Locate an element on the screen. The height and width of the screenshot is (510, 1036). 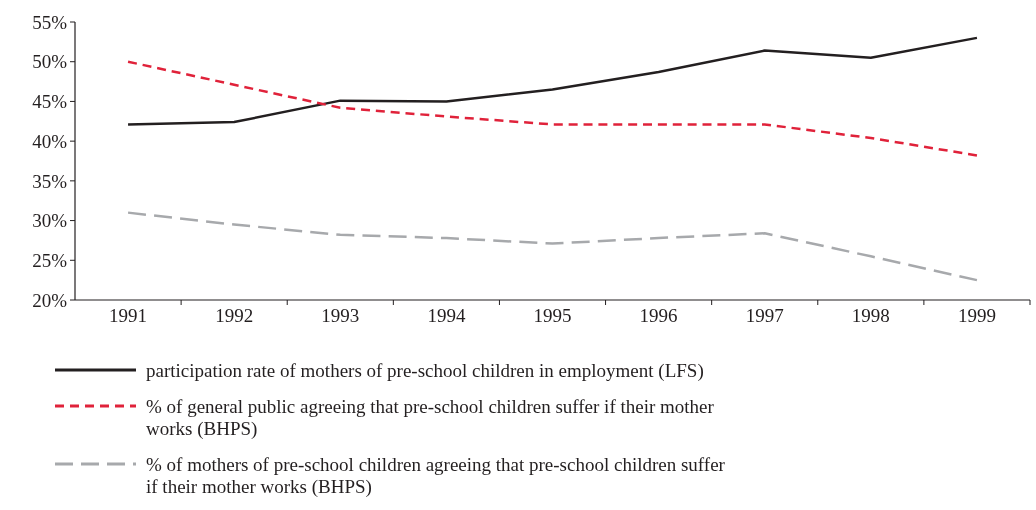
x-tick-label: 1997 is located at coordinates (764, 315).